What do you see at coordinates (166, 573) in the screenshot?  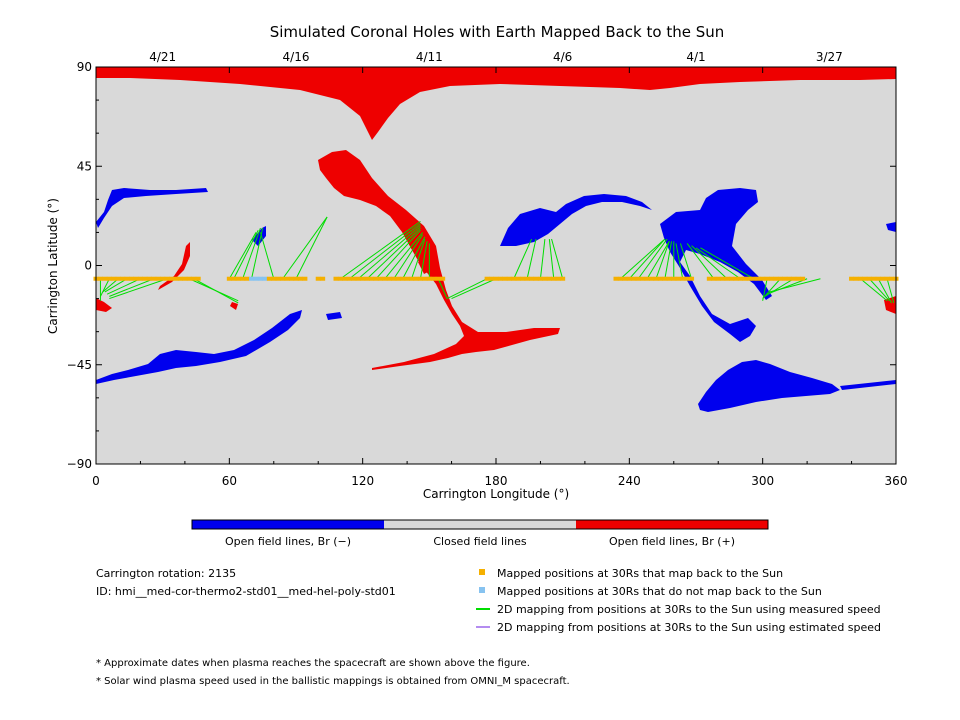 I see `carrington-rotation: Carrington rotation: 2135` at bounding box center [166, 573].